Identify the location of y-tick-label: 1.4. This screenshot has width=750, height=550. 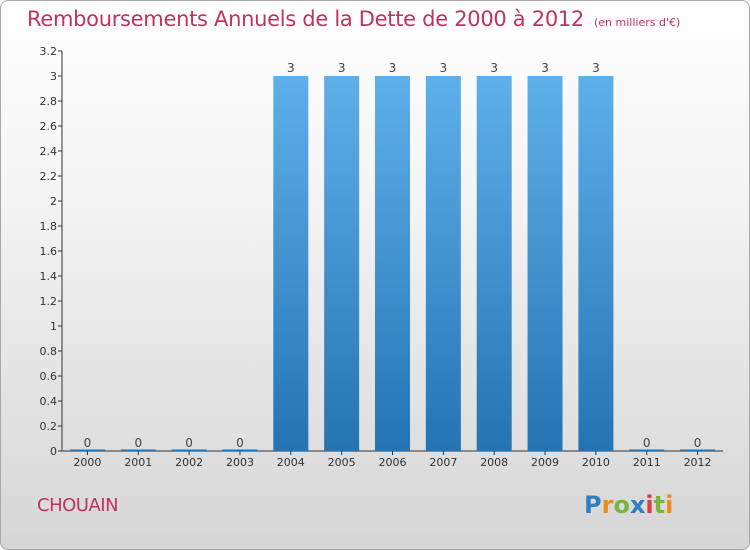
(49, 276).